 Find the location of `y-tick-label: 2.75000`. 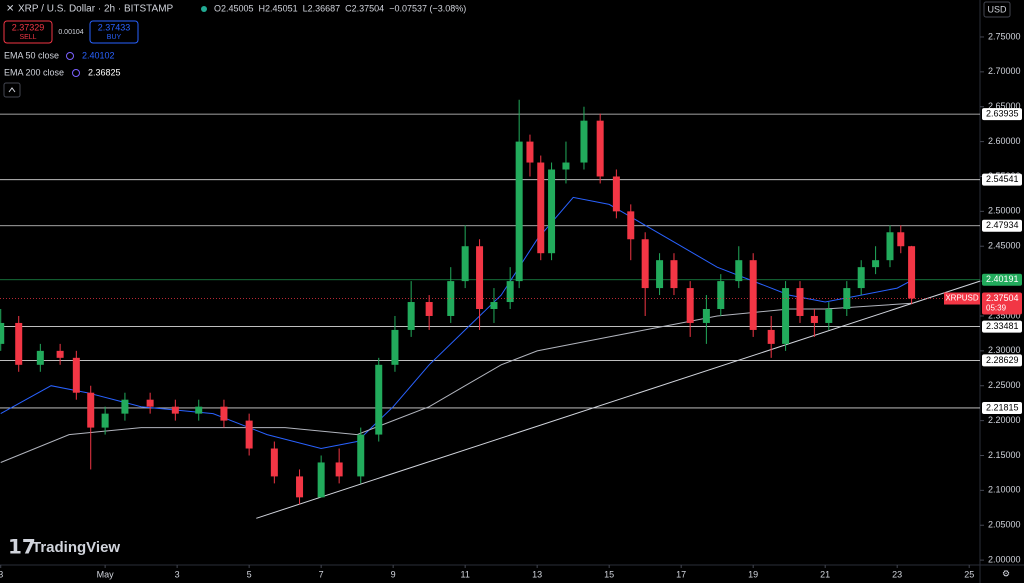

y-tick-label: 2.75000 is located at coordinates (1004, 36).